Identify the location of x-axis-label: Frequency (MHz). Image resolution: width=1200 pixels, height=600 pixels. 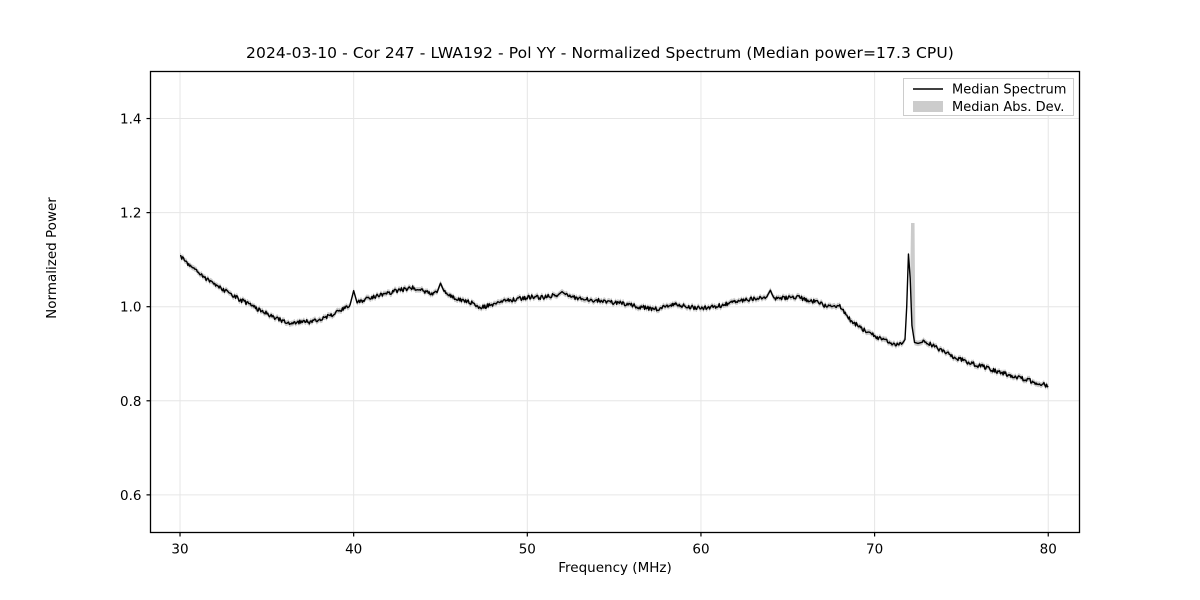
(615, 568).